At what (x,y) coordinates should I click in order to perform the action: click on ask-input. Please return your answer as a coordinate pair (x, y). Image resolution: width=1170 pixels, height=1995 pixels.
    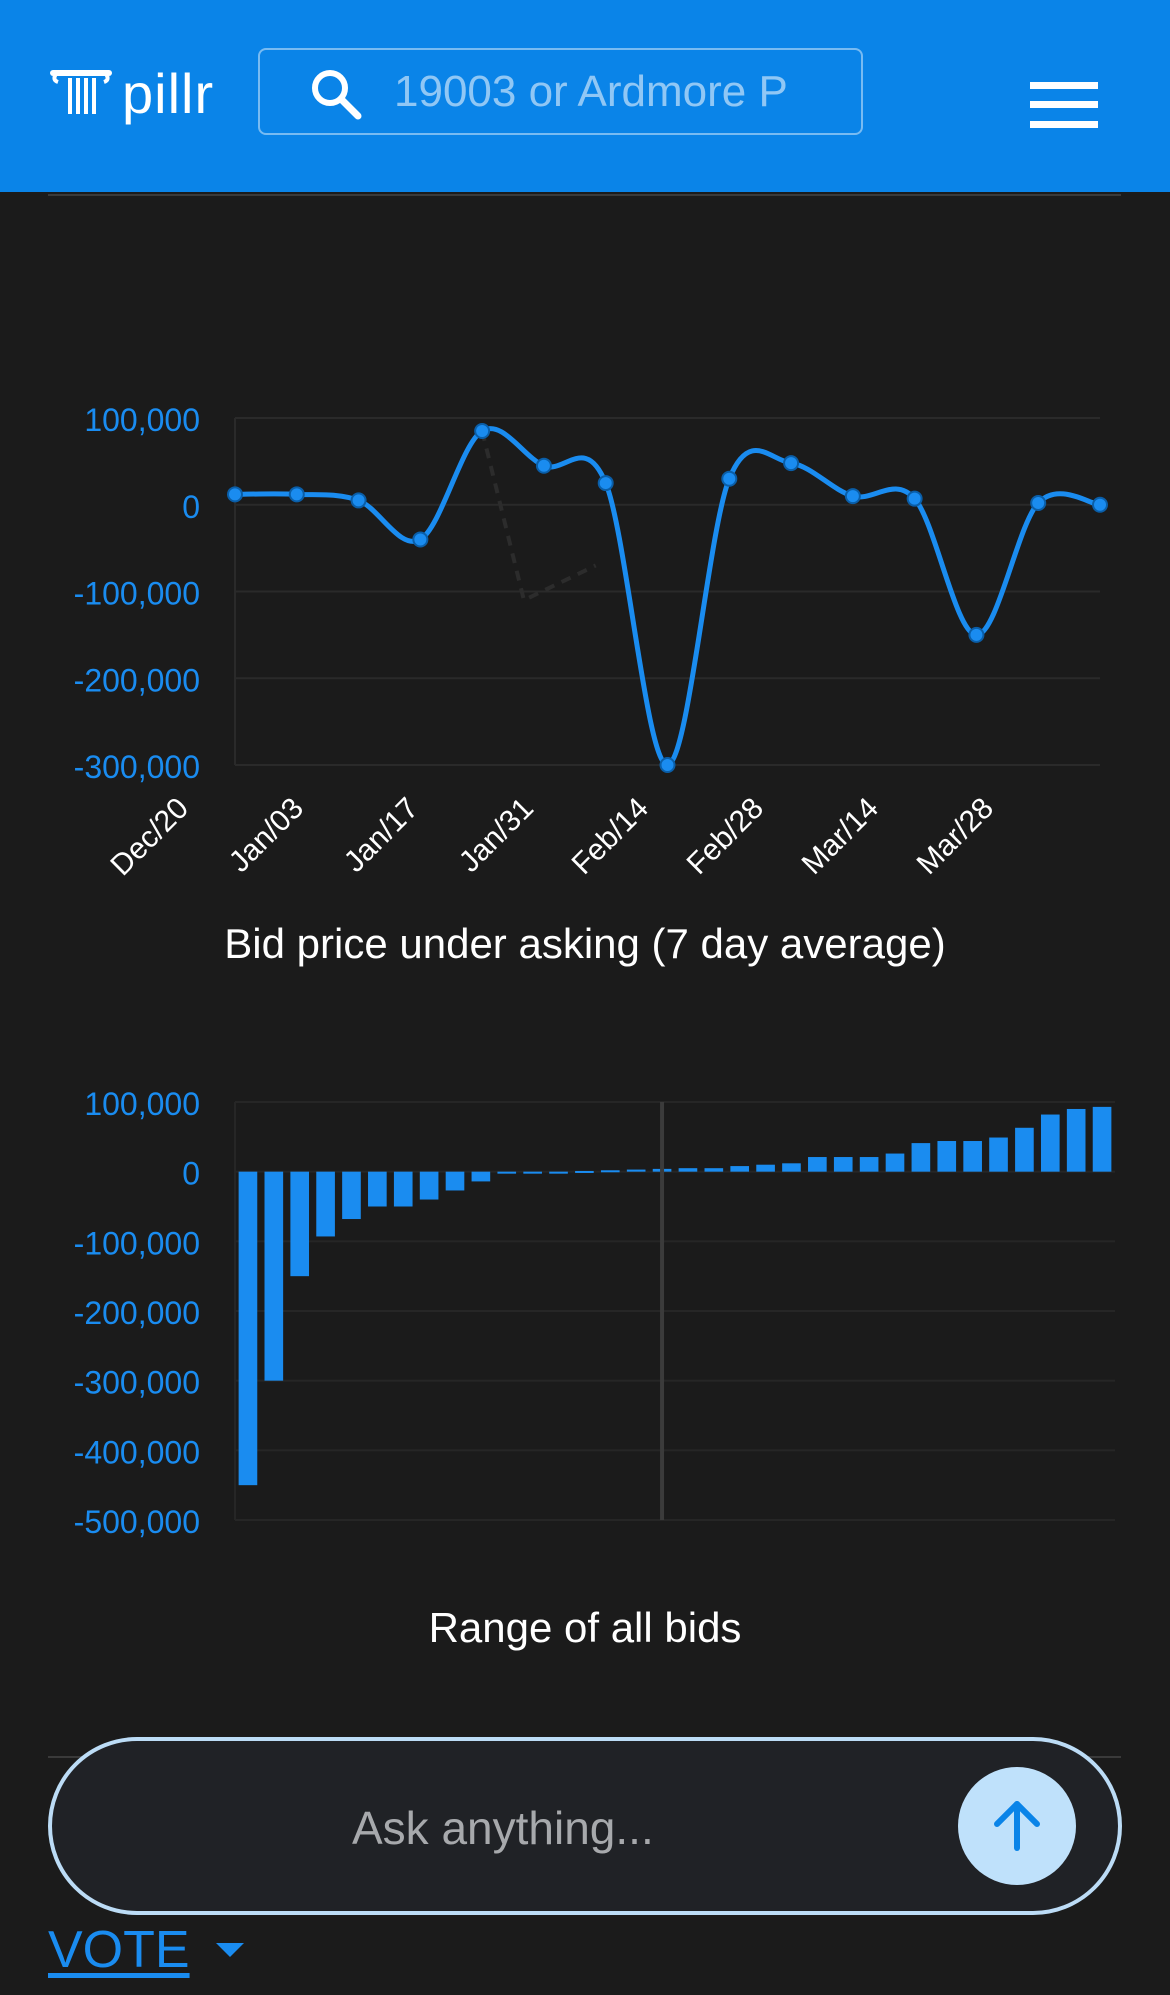
    Looking at the image, I should click on (652, 1828).